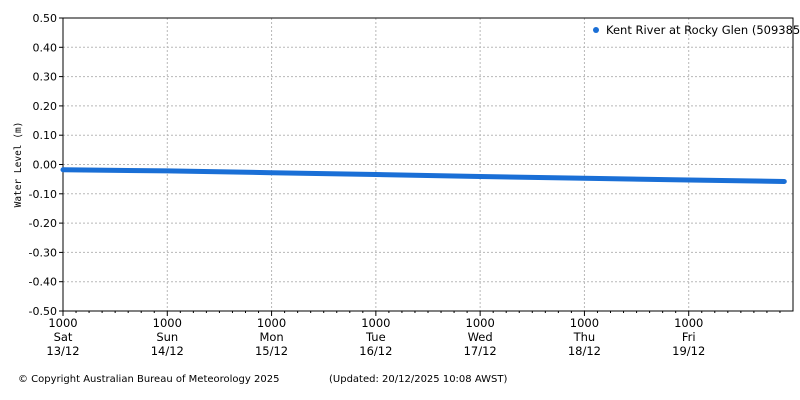  I want to click on x-tick-day: Tue, so click(375, 337).